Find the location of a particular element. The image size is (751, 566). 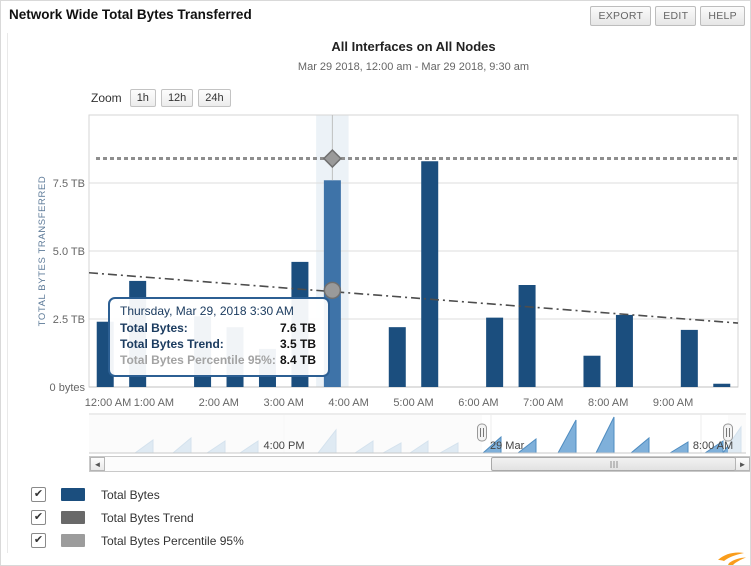

x-axis-tick-label: 7:00 AM is located at coordinates (543, 403).